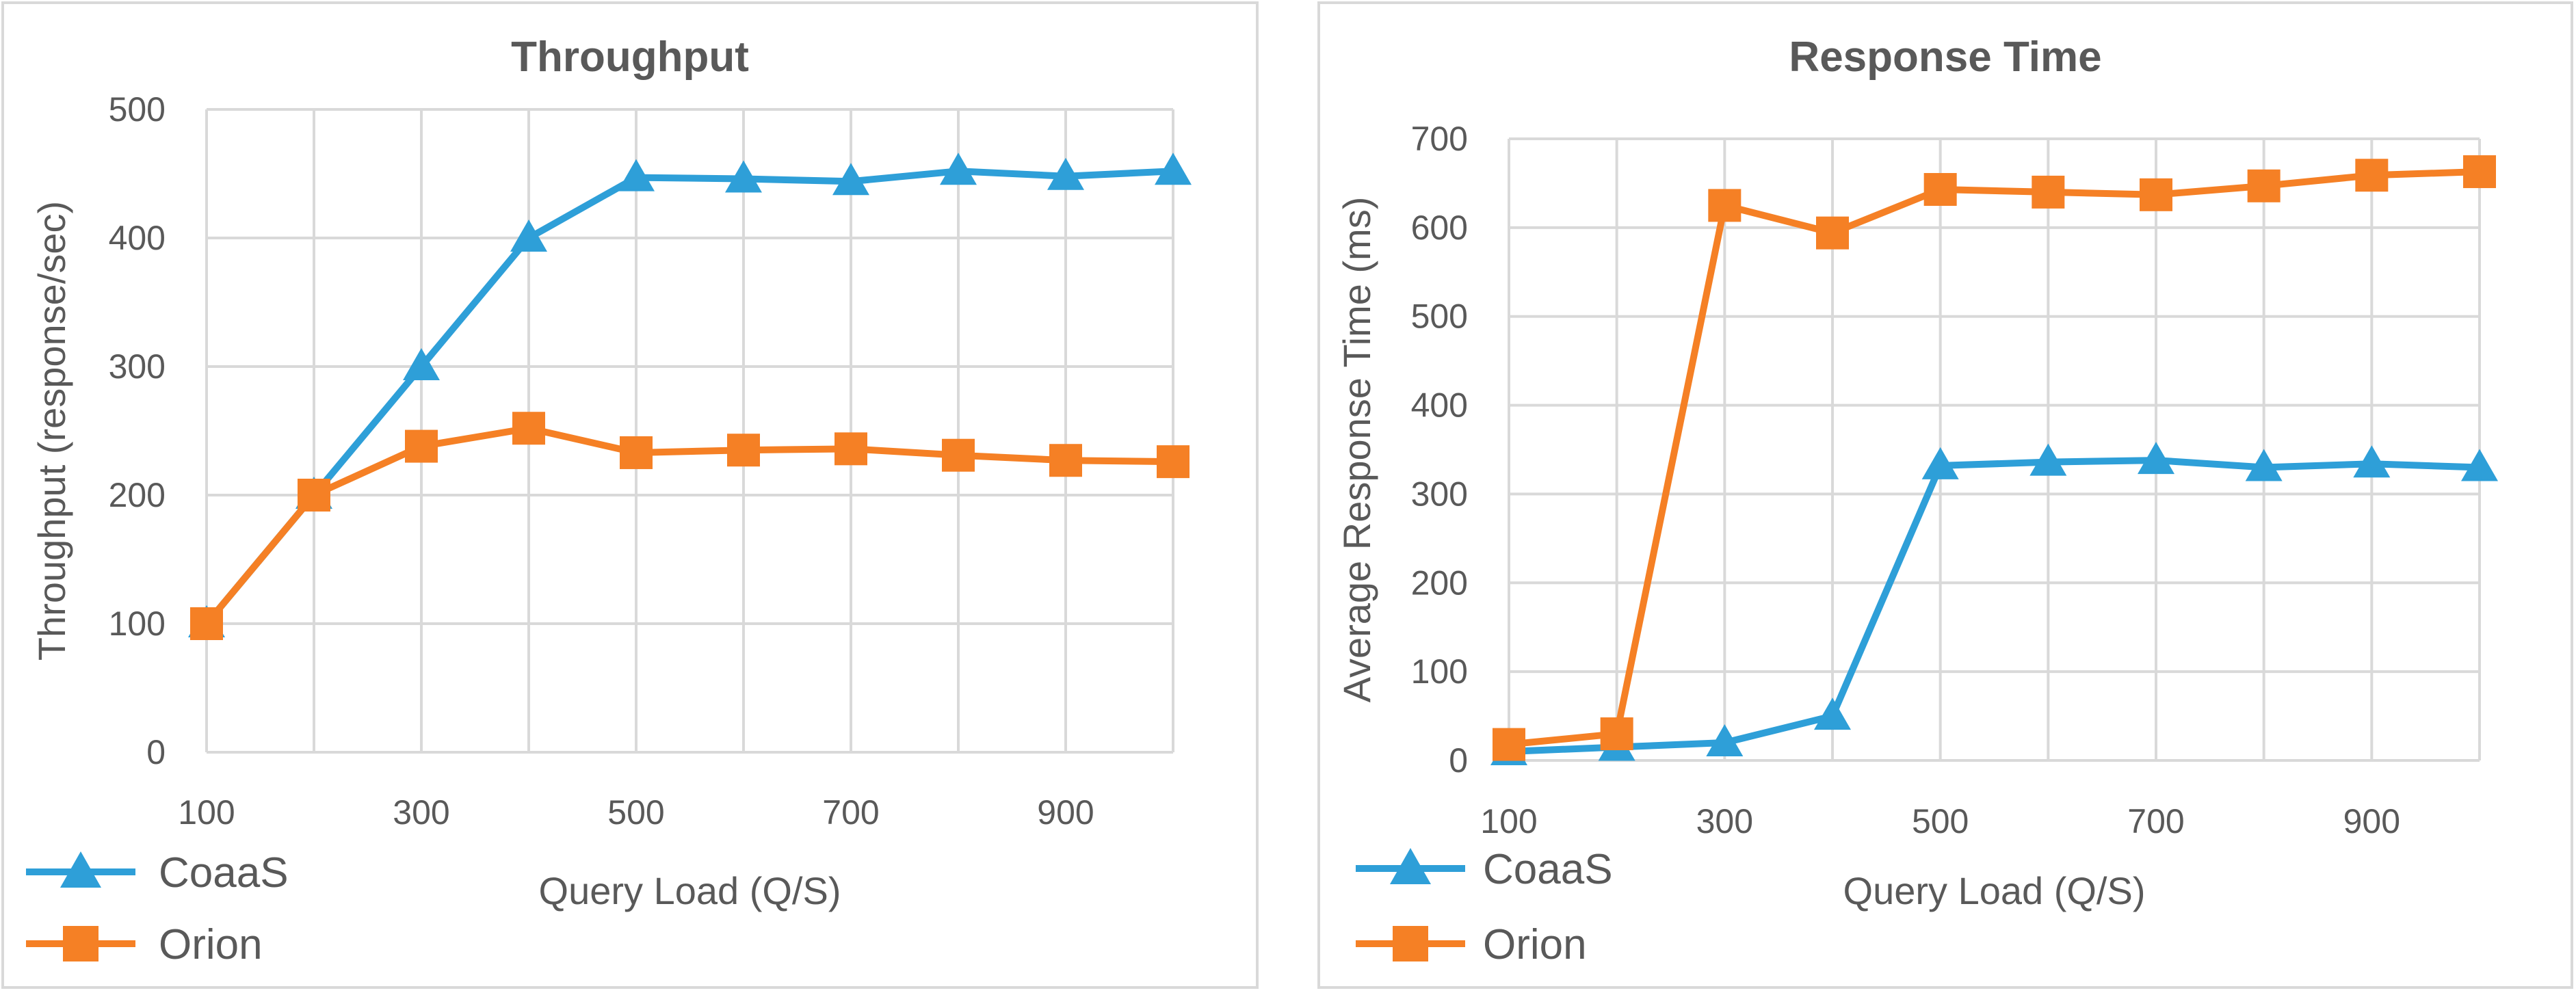 The height and width of the screenshot is (995, 2576). What do you see at coordinates (1439, 139) in the screenshot?
I see `y-tick-label: 700` at bounding box center [1439, 139].